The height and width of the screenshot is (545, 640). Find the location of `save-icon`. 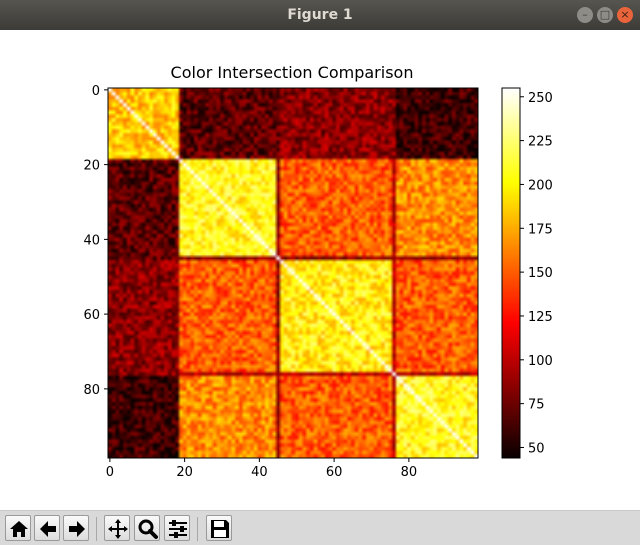

save-icon is located at coordinates (220, 529).